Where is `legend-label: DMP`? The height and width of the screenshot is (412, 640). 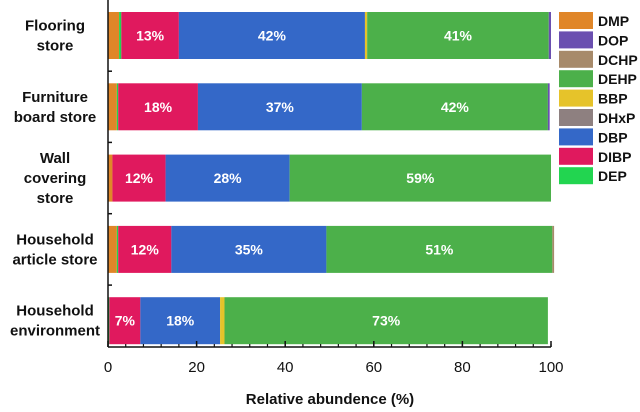 legend-label: DMP is located at coordinates (613, 21).